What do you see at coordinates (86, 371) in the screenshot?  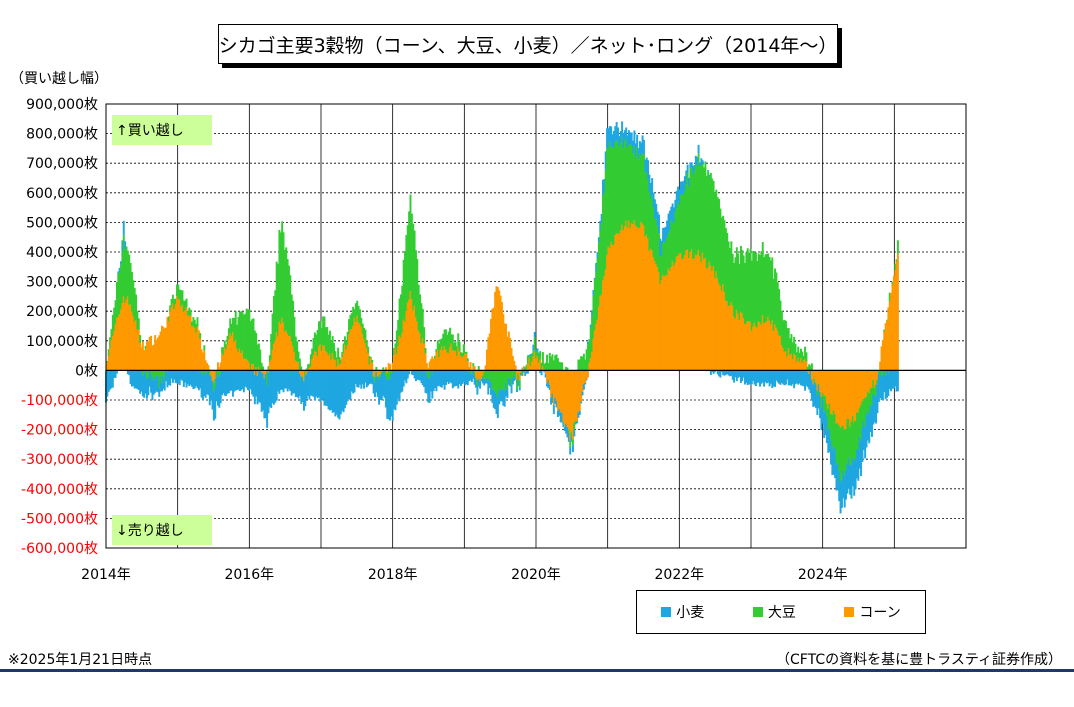 I see `y-tick-label: 0枚` at bounding box center [86, 371].